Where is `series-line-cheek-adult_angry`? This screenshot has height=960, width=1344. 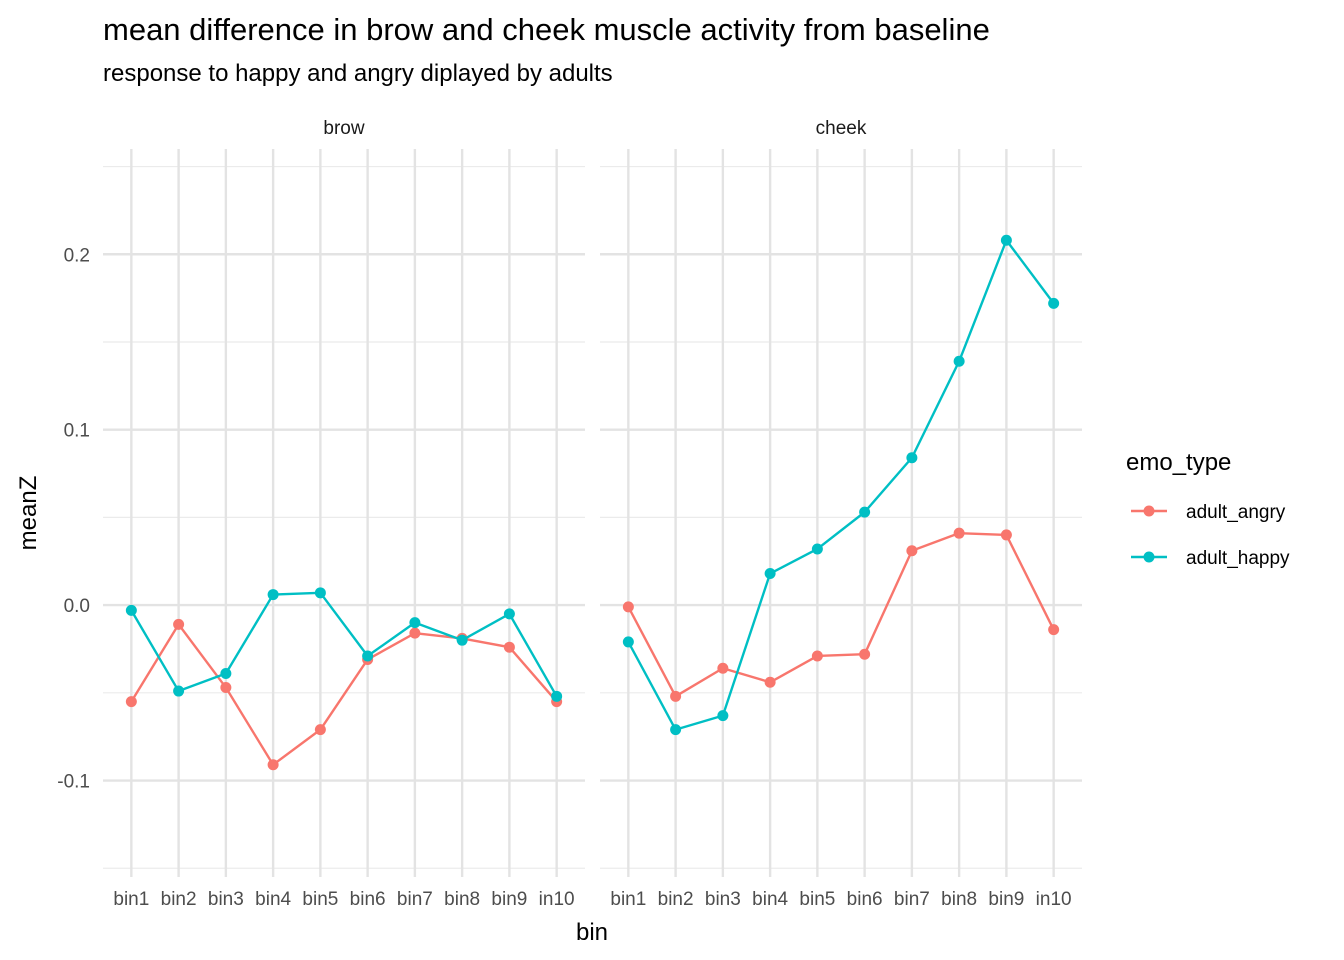
series-line-cheek-adult_angry is located at coordinates (841, 614).